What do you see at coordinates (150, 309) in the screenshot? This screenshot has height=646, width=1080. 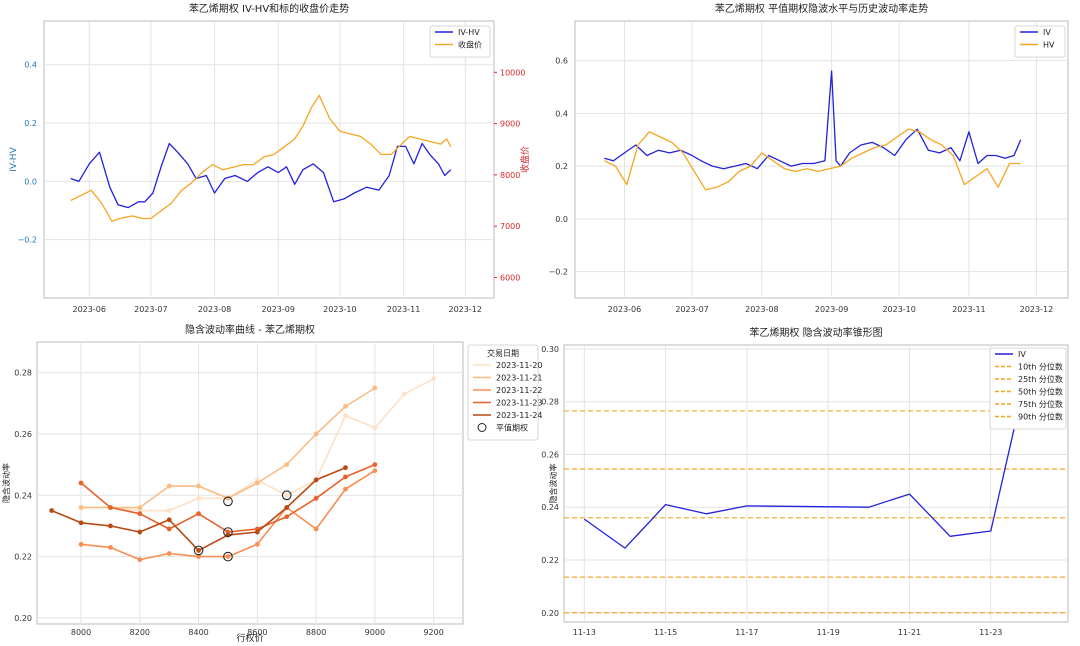 I see `x-tick-label: 2023-07` at bounding box center [150, 309].